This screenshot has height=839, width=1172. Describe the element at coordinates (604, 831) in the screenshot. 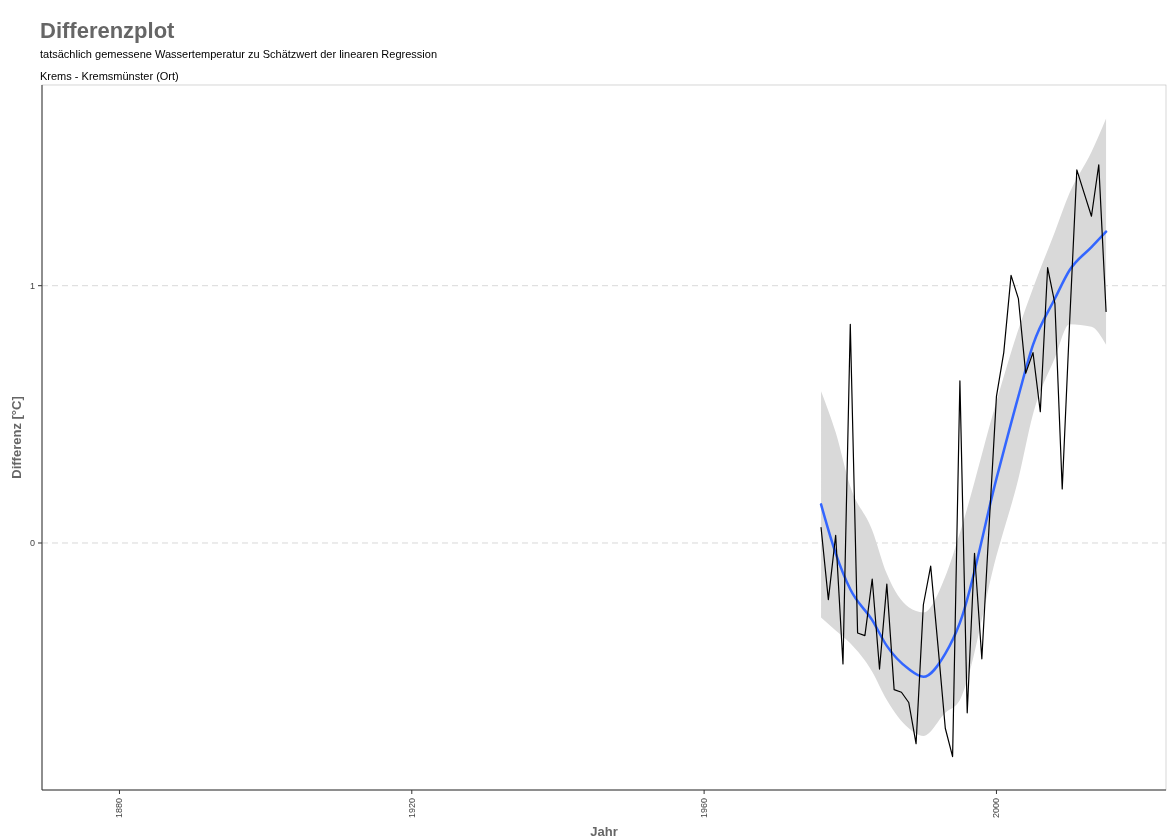

I see `x-axis-title: Jahr` at that location.